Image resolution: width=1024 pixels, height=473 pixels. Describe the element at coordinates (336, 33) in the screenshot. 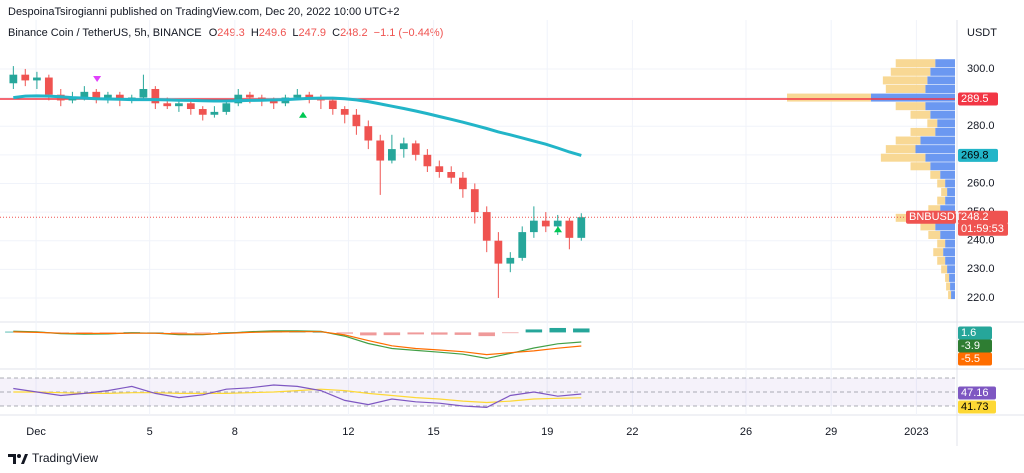

I see `close-label: C` at that location.